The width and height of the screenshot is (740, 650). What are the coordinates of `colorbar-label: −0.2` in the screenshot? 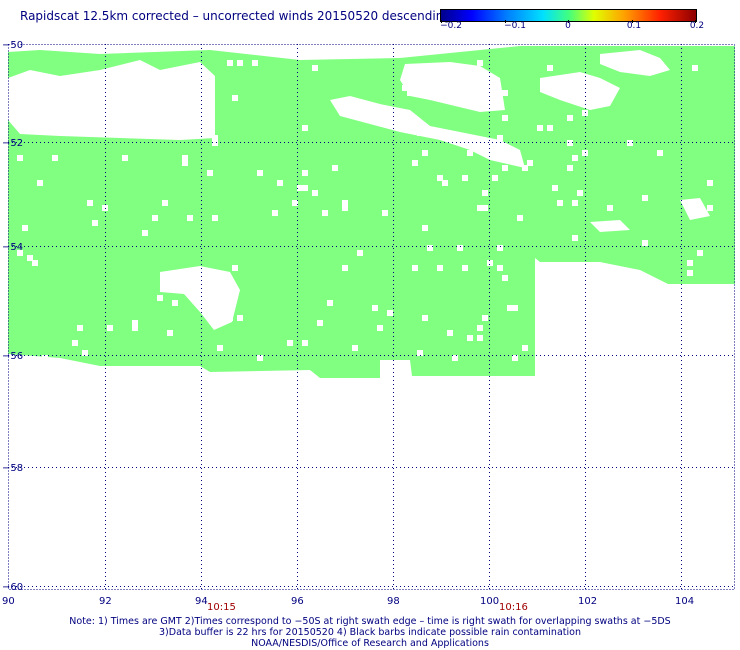 It's located at (451, 26).